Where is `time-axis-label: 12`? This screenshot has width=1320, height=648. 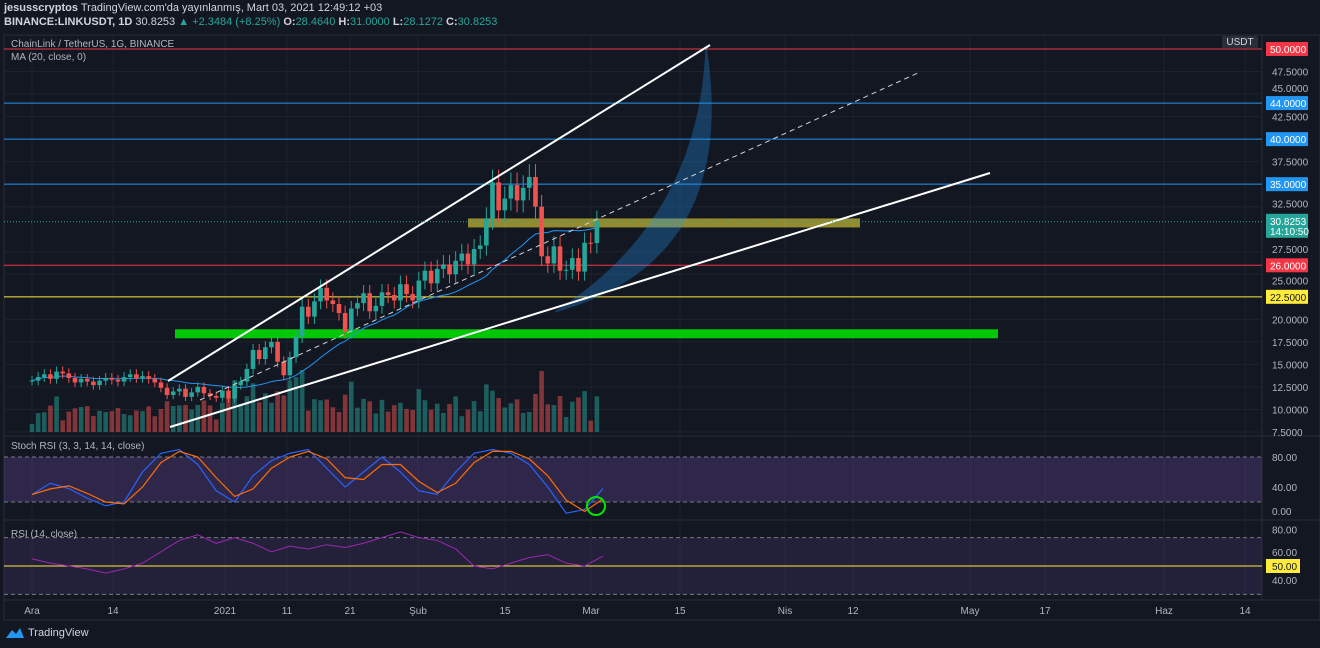
time-axis-label: 12 is located at coordinates (853, 611).